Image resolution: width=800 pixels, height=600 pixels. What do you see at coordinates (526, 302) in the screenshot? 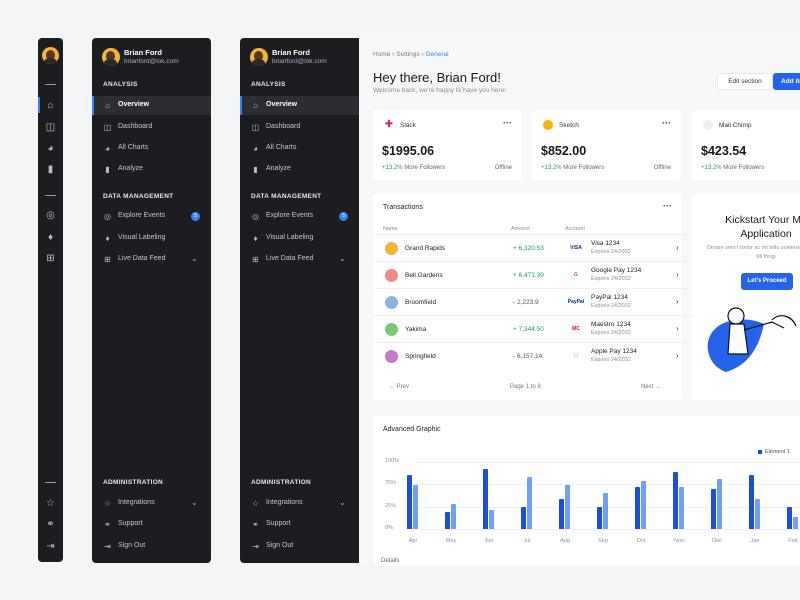
I see `row-amount: - 2,223.9` at bounding box center [526, 302].